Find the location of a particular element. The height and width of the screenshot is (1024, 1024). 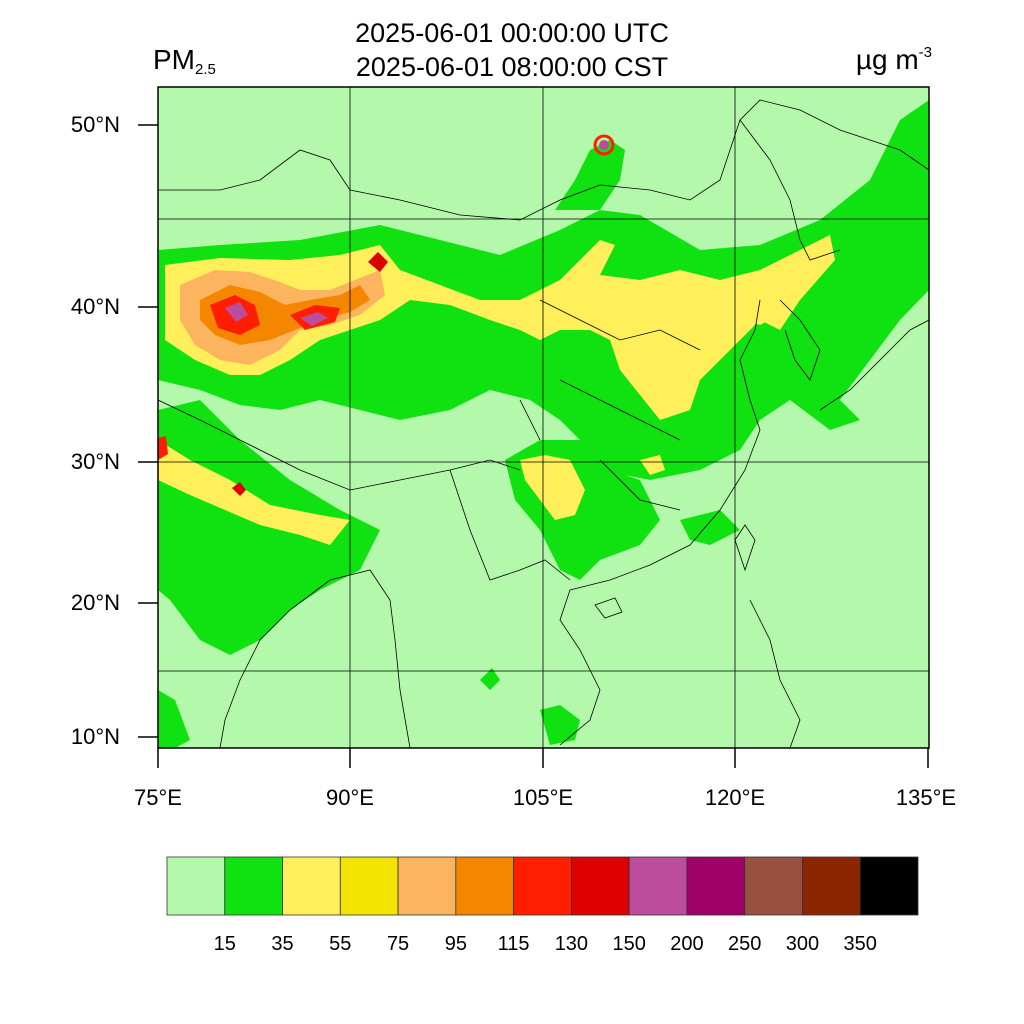

green-north-blob is located at coordinates (590, 175).